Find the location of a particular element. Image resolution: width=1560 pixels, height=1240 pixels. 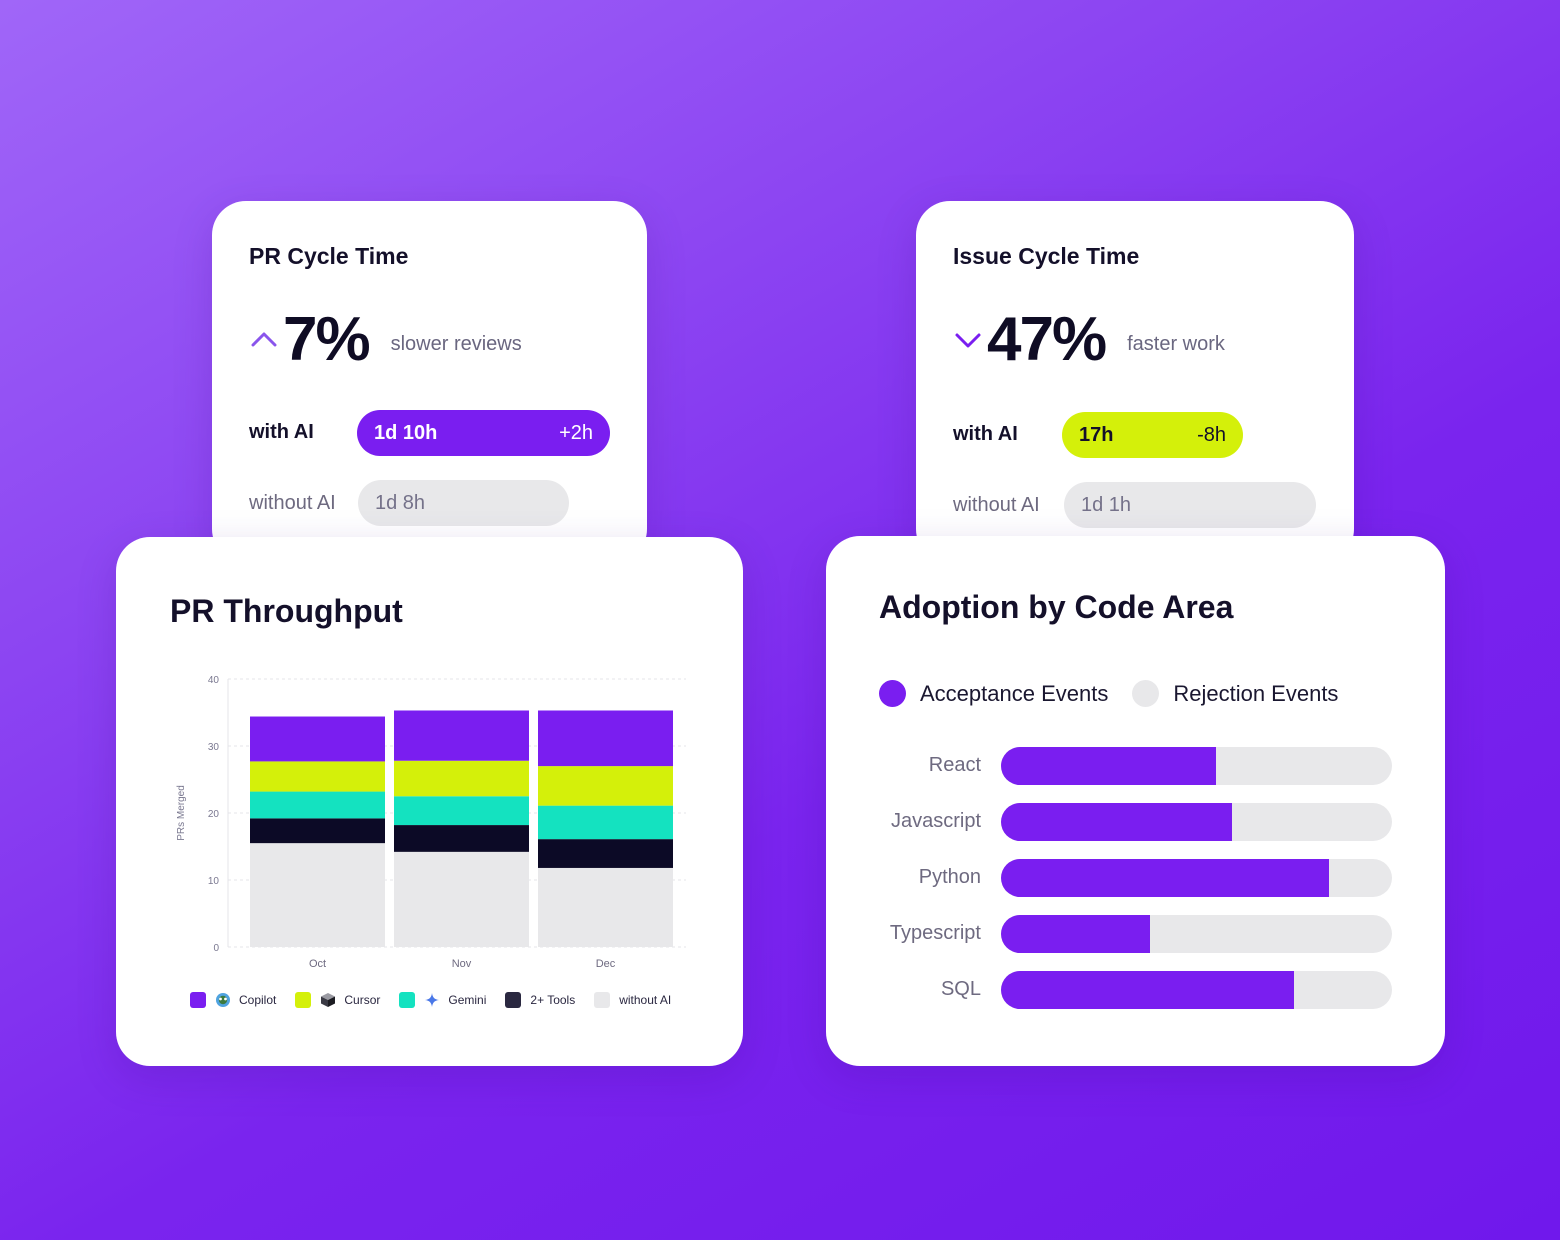

legend-label-copilot: Copilot is located at coordinates (258, 1000).